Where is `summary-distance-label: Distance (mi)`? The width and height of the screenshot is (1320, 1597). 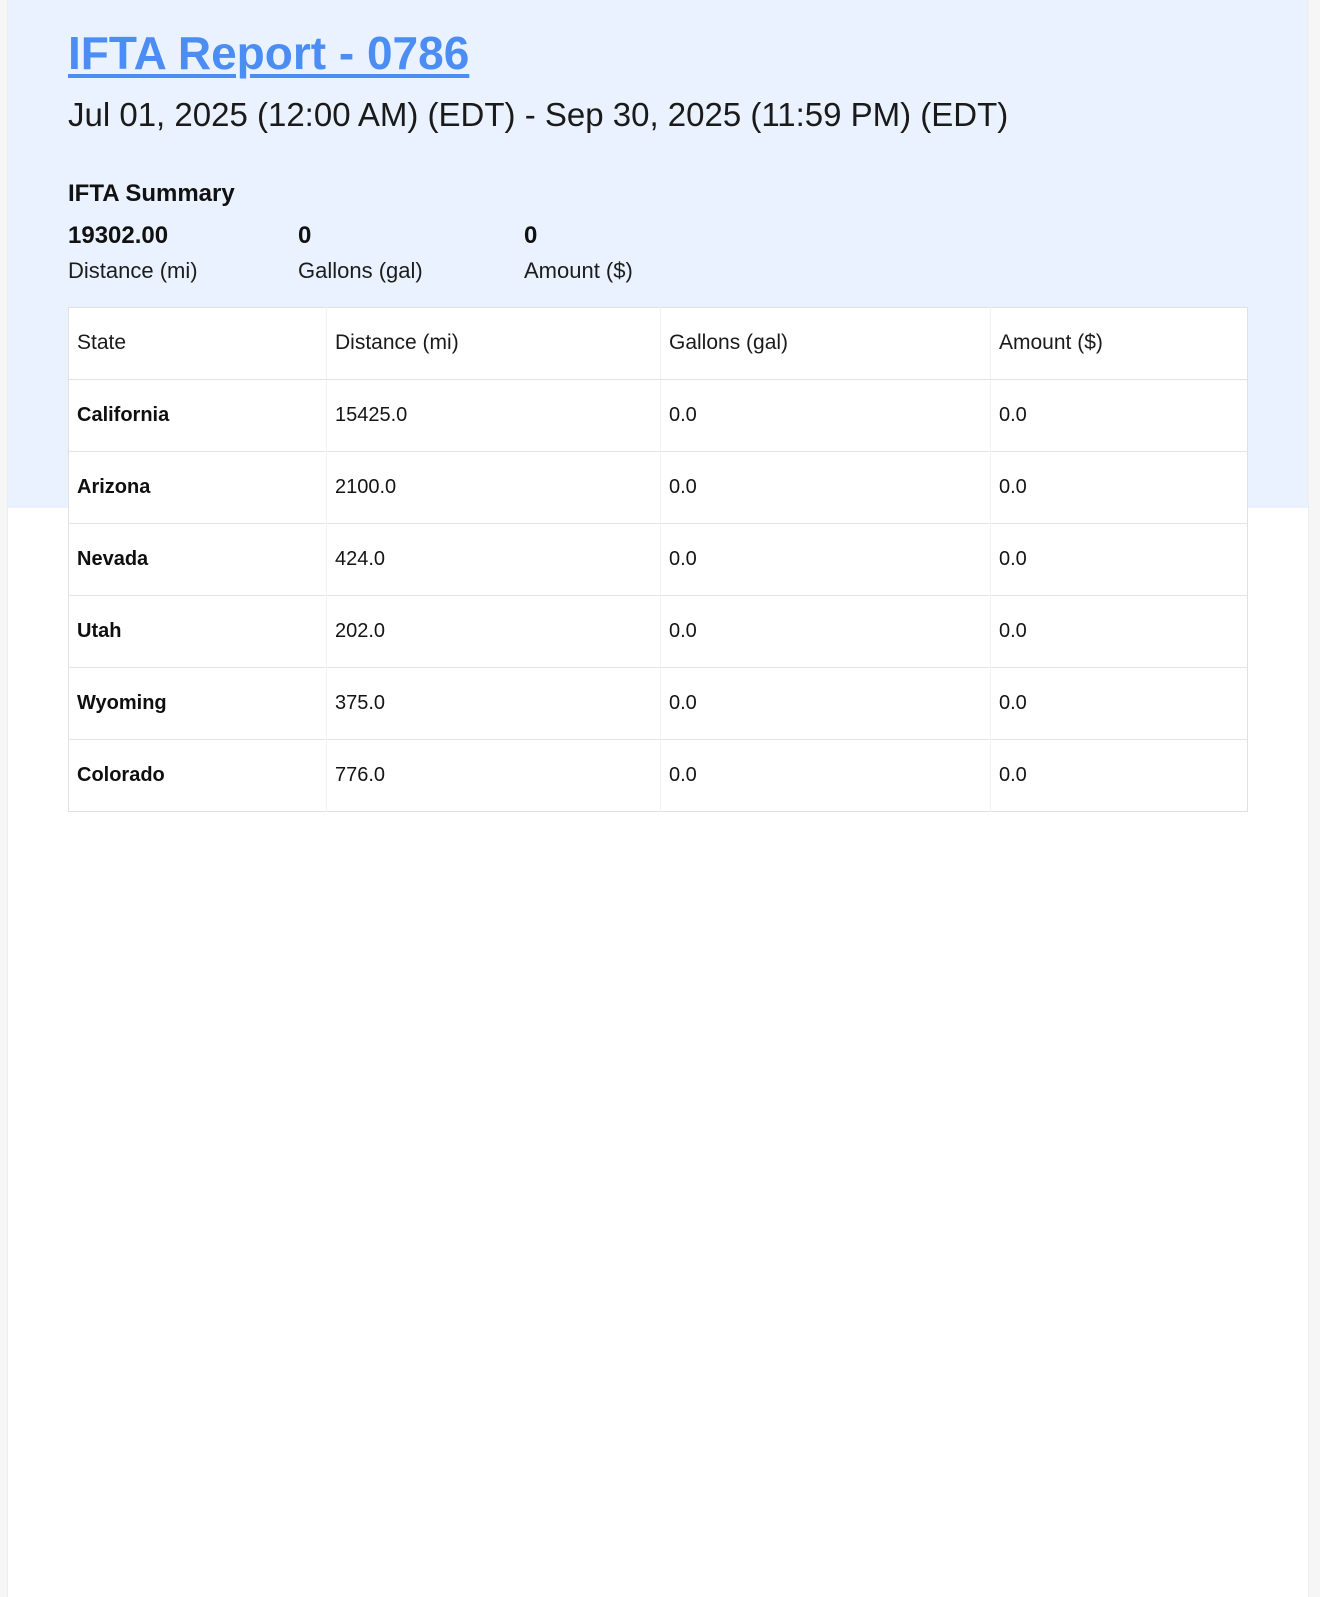 summary-distance-label: Distance (mi) is located at coordinates (133, 271).